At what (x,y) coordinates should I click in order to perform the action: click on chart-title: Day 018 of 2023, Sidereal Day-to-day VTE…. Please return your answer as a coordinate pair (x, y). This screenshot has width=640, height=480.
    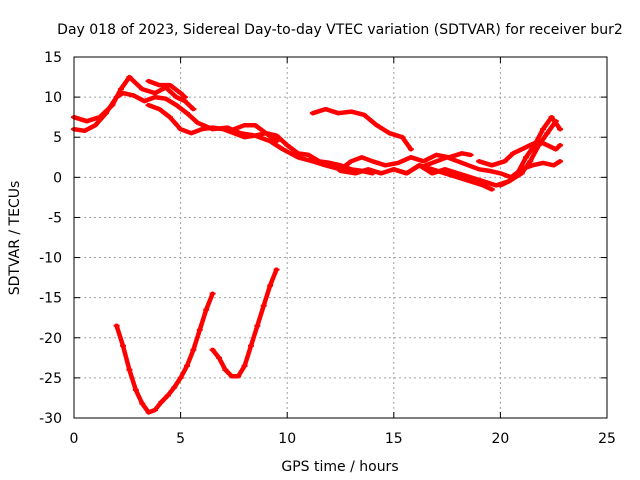
    Looking at the image, I should click on (340, 30).